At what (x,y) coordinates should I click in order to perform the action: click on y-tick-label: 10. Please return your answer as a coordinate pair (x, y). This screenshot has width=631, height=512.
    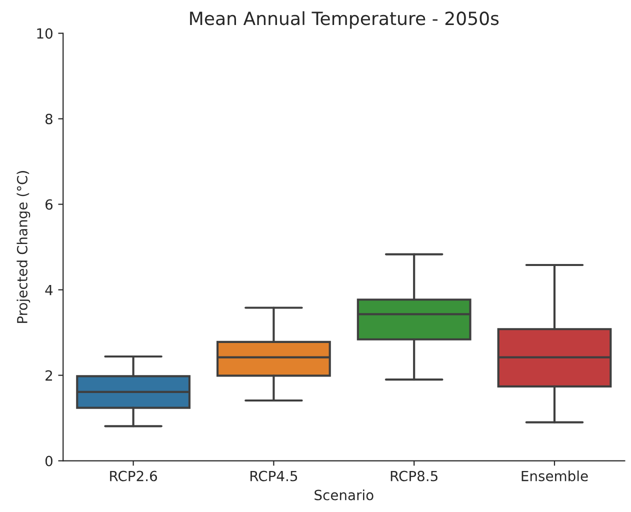
    Looking at the image, I should click on (44, 33).